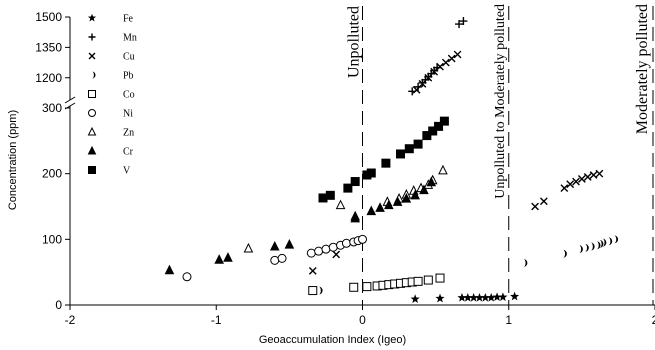  What do you see at coordinates (500, 101) in the screenshot?
I see `zone-label-unpolluted-to-moderate: Unpolluted to Moderately polluted` at bounding box center [500, 101].